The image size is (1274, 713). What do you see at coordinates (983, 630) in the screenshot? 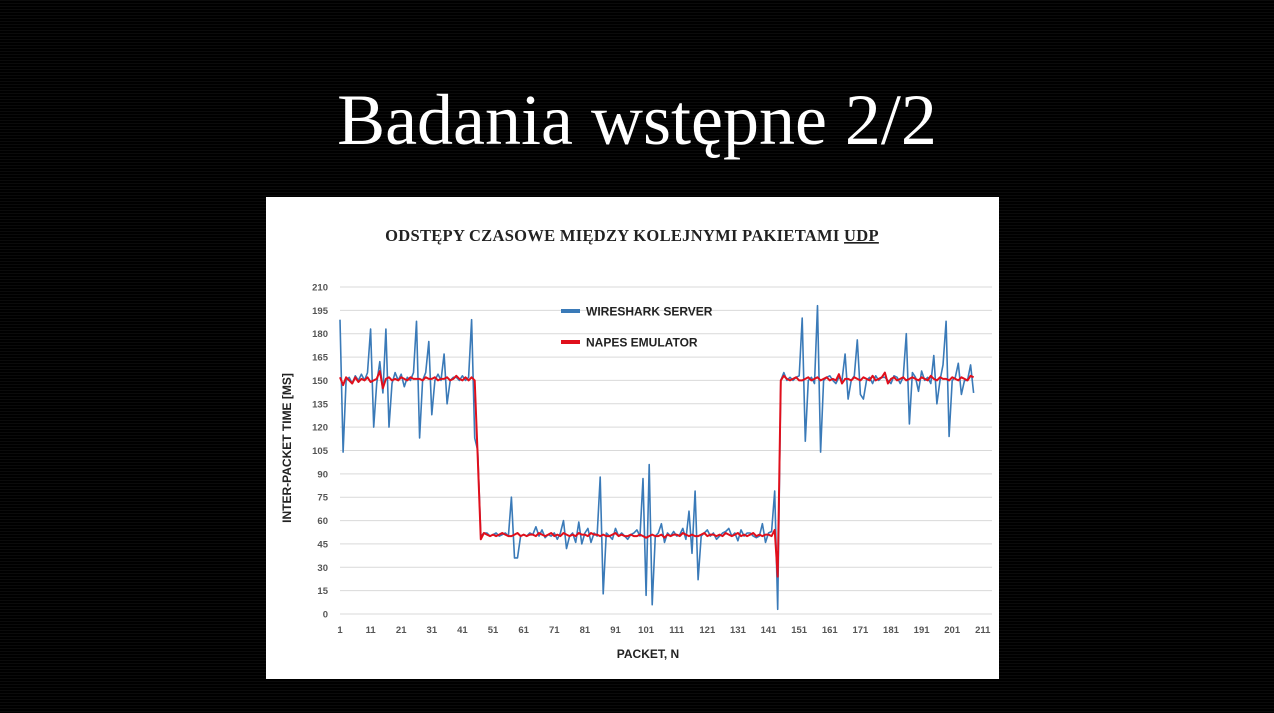
I see `x-tick-label: 211` at bounding box center [983, 630].